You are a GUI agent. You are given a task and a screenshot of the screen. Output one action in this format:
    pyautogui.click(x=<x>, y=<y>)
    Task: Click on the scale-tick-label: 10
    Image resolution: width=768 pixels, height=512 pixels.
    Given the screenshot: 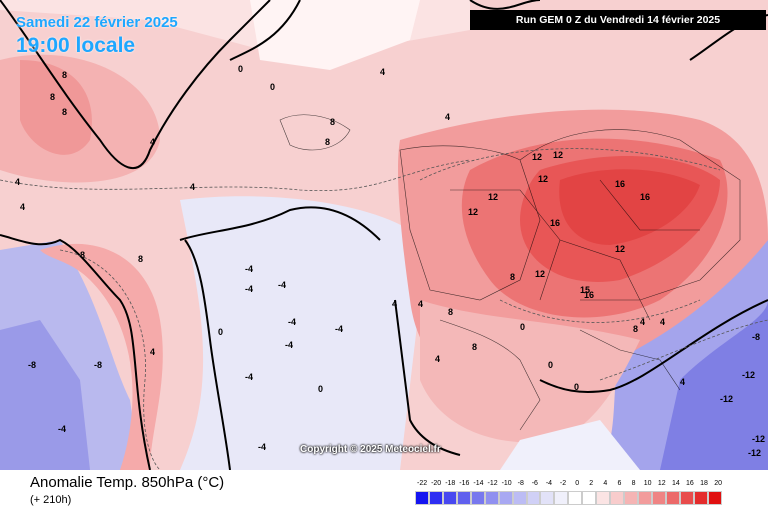 What is the action you would take?
    pyautogui.click(x=647, y=483)
    